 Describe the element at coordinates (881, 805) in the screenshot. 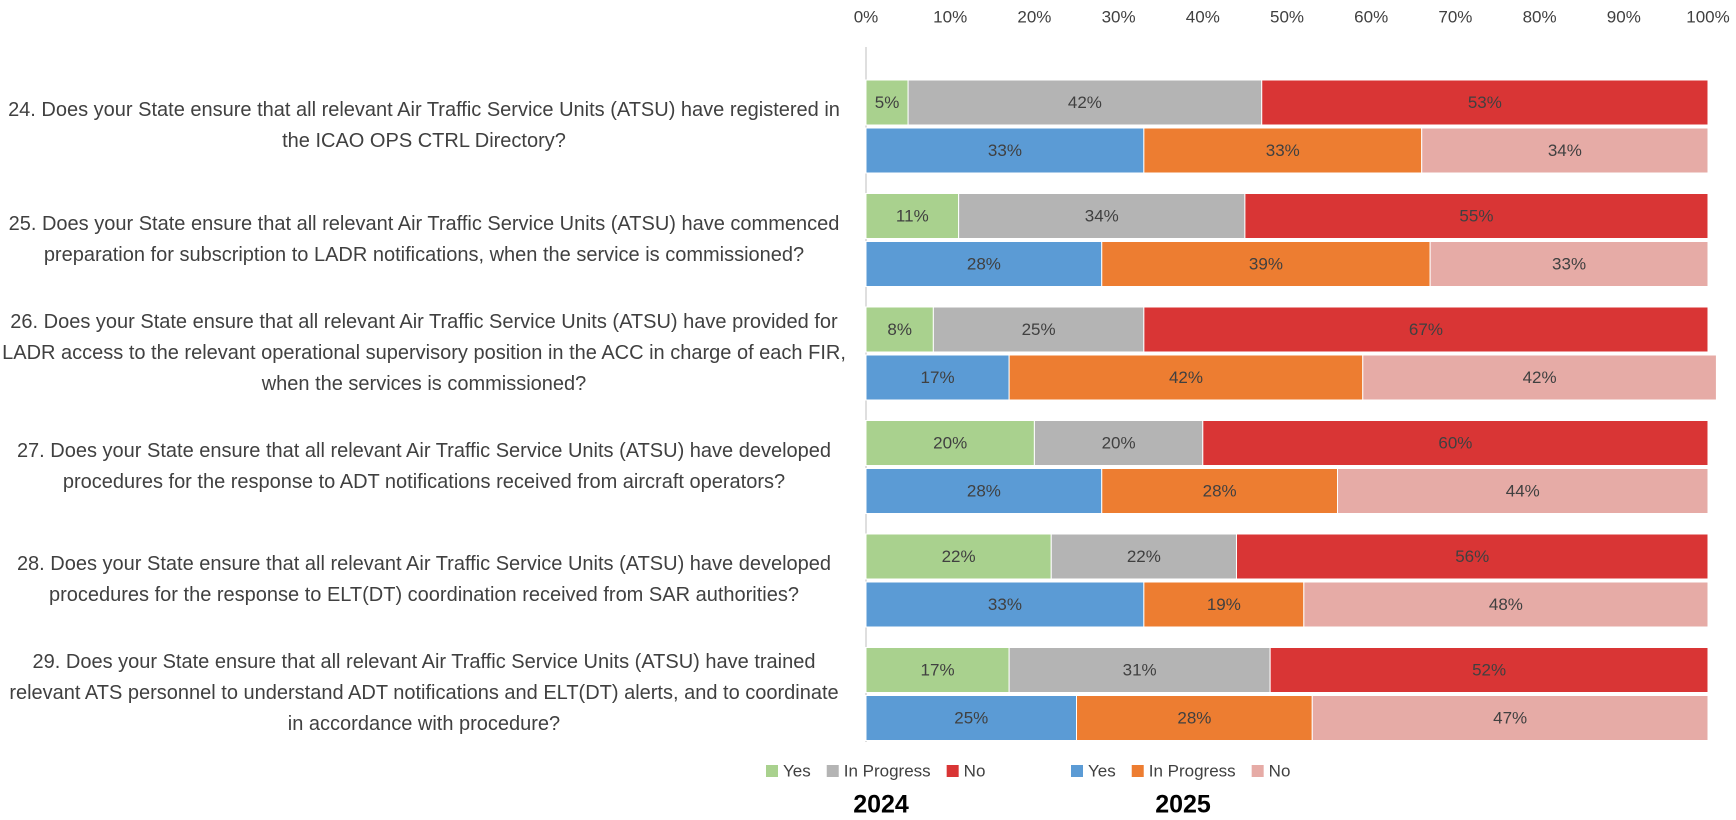

I see `group-label: 2024` at that location.